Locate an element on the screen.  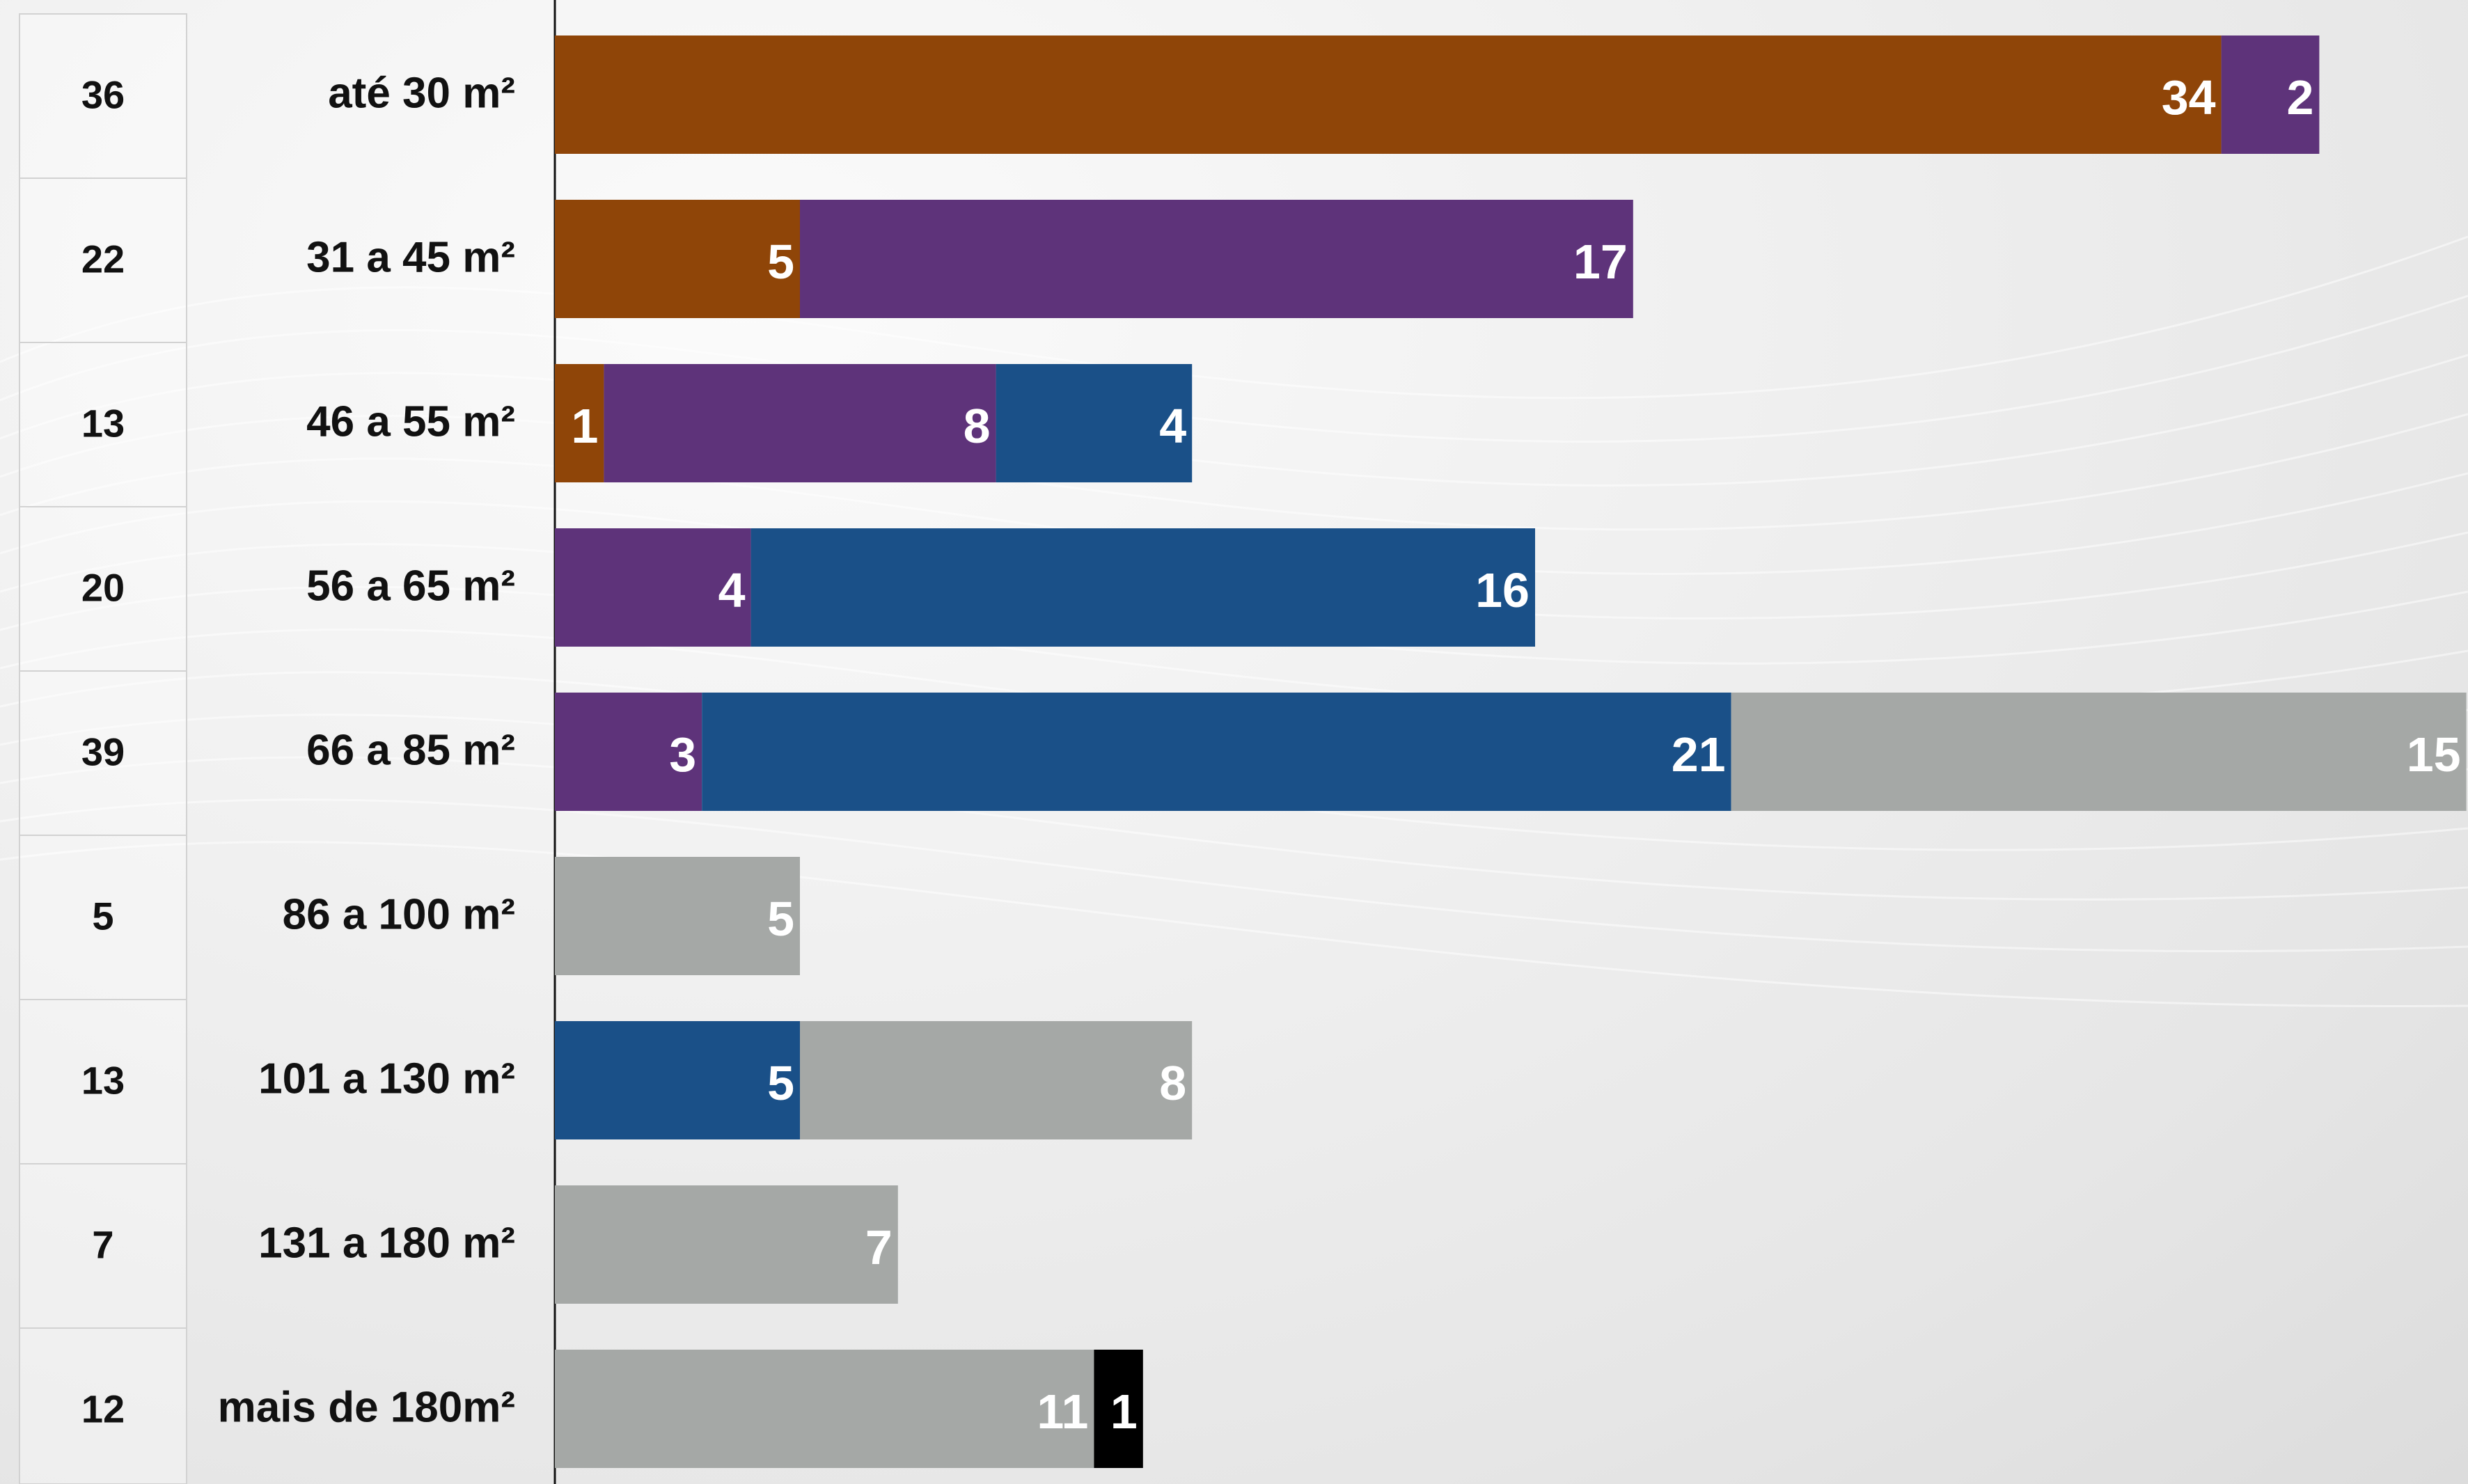
bar-value-label: 2 is located at coordinates (2299, 97).